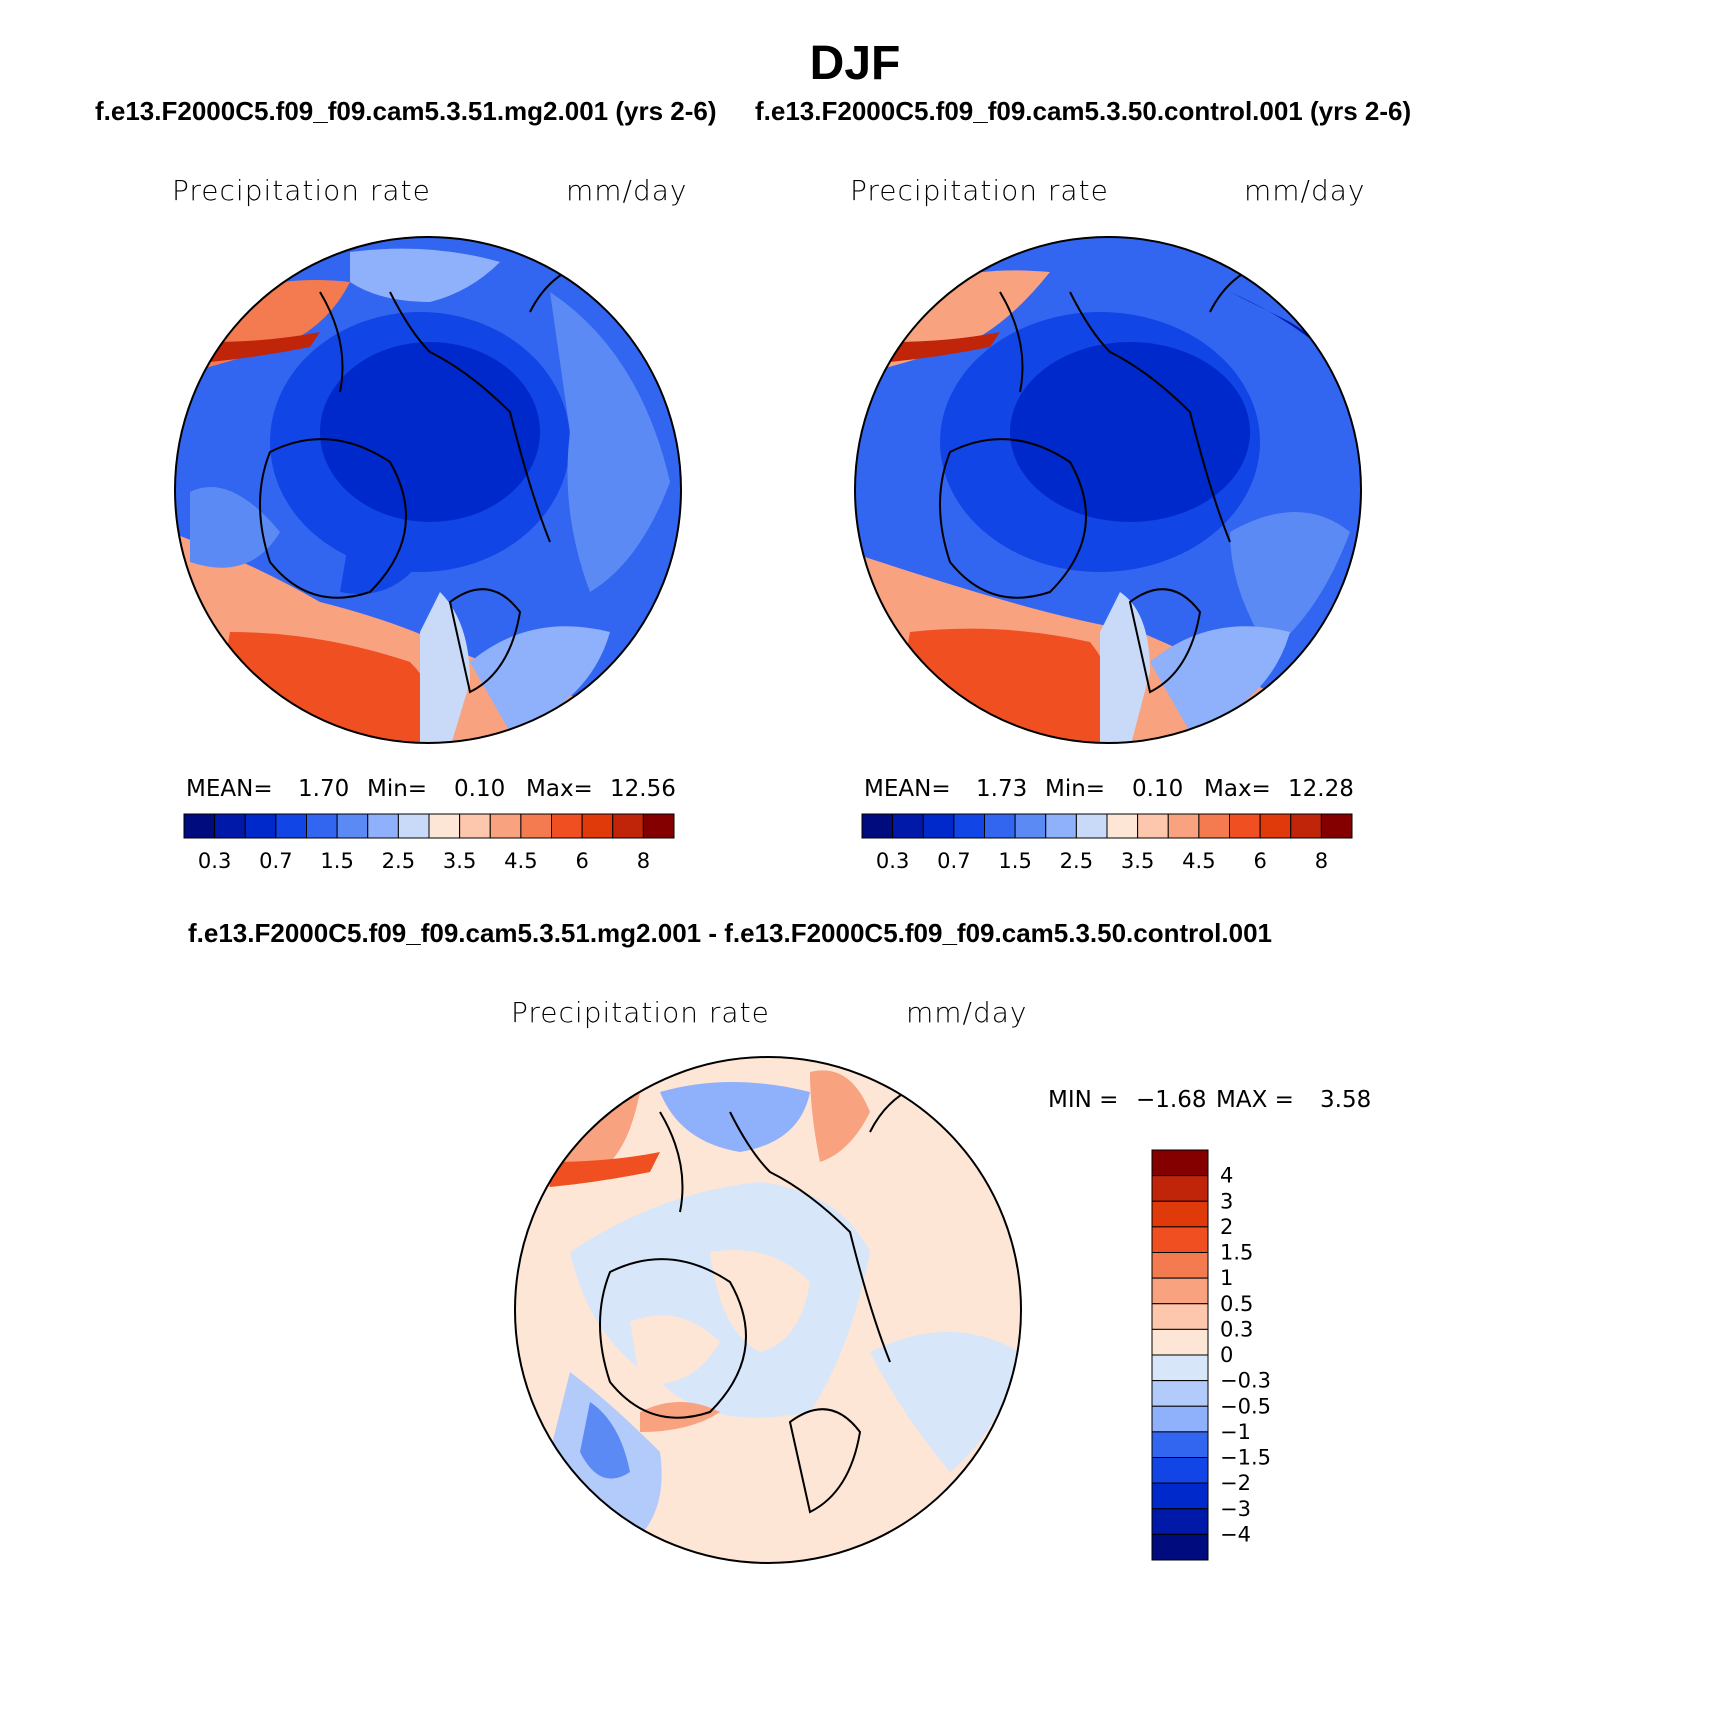  I want to click on panel2-min-label: Min=, so click(1075, 789).